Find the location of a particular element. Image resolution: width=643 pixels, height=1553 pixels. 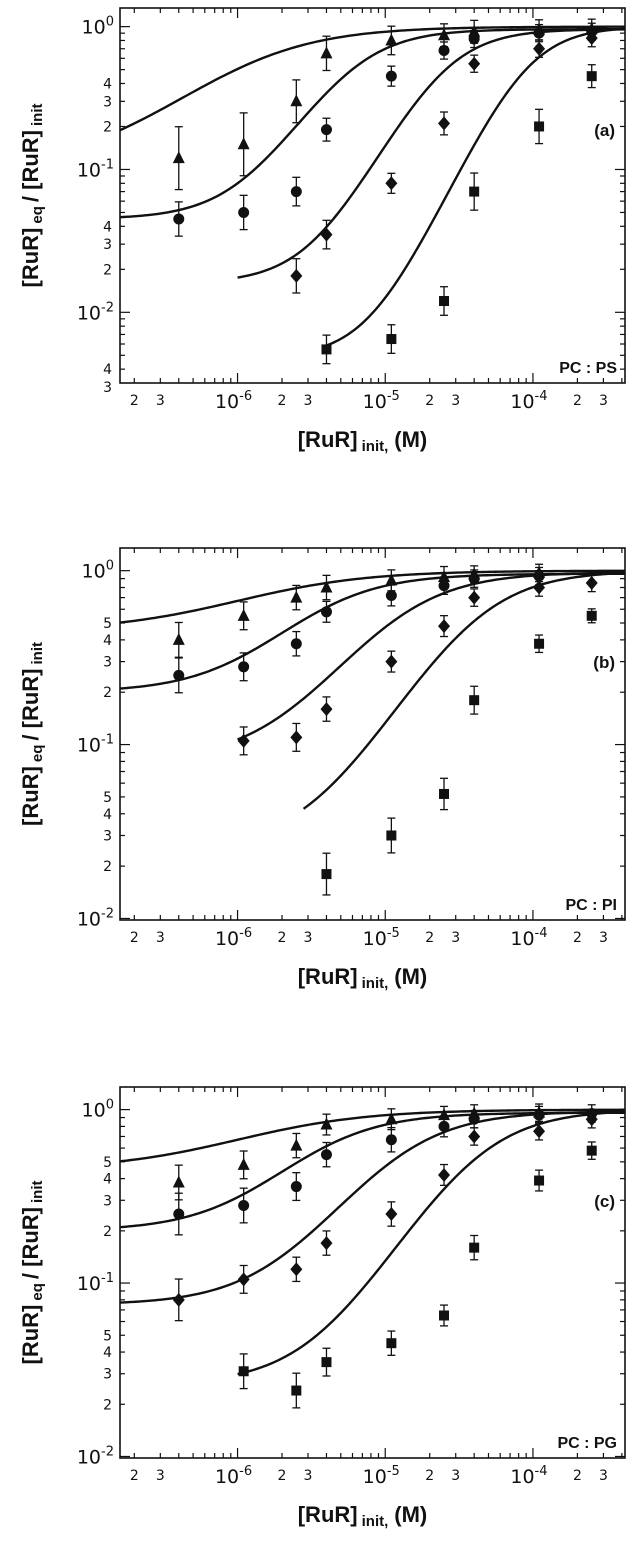

series-triangle is located at coordinates (372, 610).